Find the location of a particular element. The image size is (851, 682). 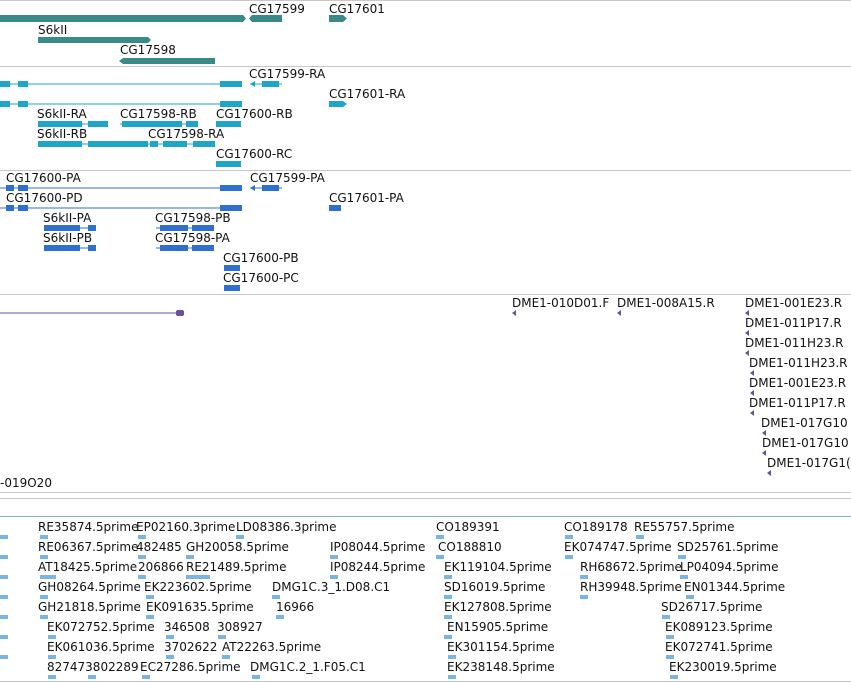

est-label: EK230019.5prime is located at coordinates (723, 667).